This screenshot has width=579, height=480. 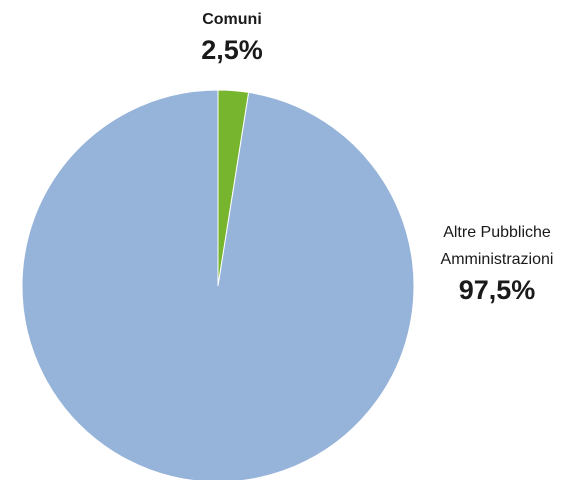 What do you see at coordinates (497, 246) in the screenshot?
I see `category-label: Altre Pubbliche Amministrazioni` at bounding box center [497, 246].